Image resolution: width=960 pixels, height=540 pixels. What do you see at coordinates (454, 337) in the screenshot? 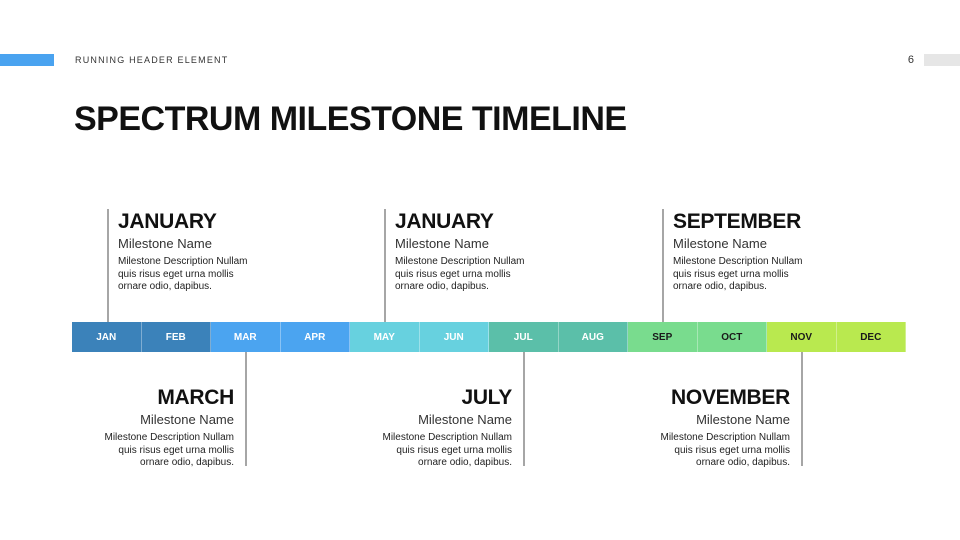
I see `month-cell-jun: JUN` at bounding box center [454, 337].